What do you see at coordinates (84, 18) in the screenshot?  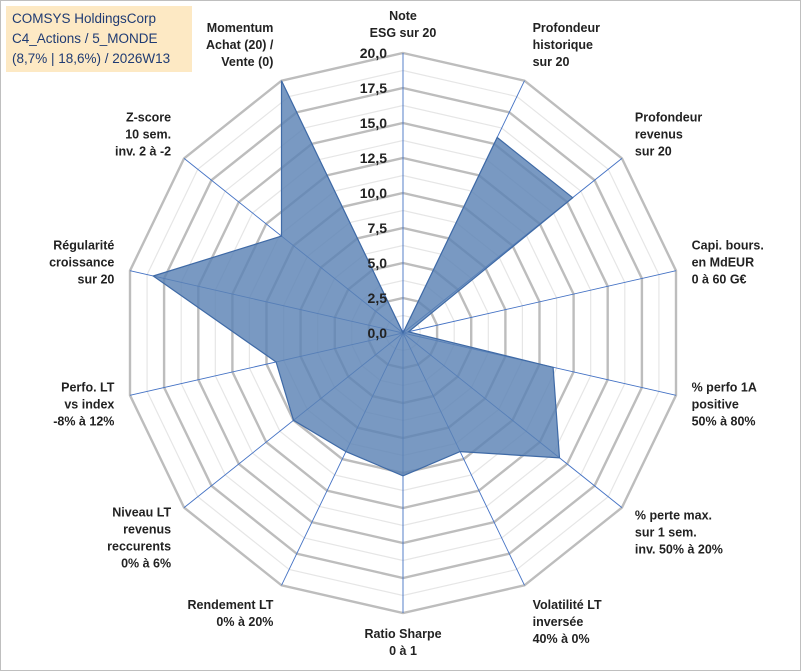 I see `title-line-1: COMSYS HoldingsCorp` at bounding box center [84, 18].